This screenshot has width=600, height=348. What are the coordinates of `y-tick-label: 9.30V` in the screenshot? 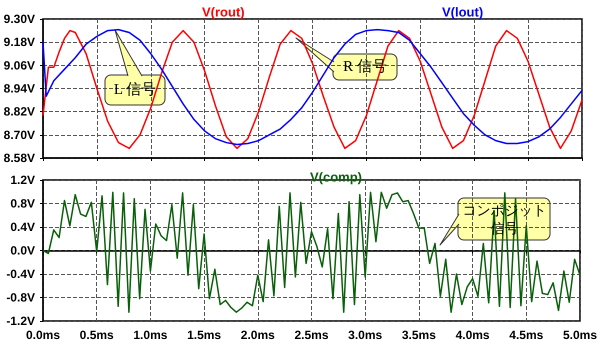 It's located at (19, 19).